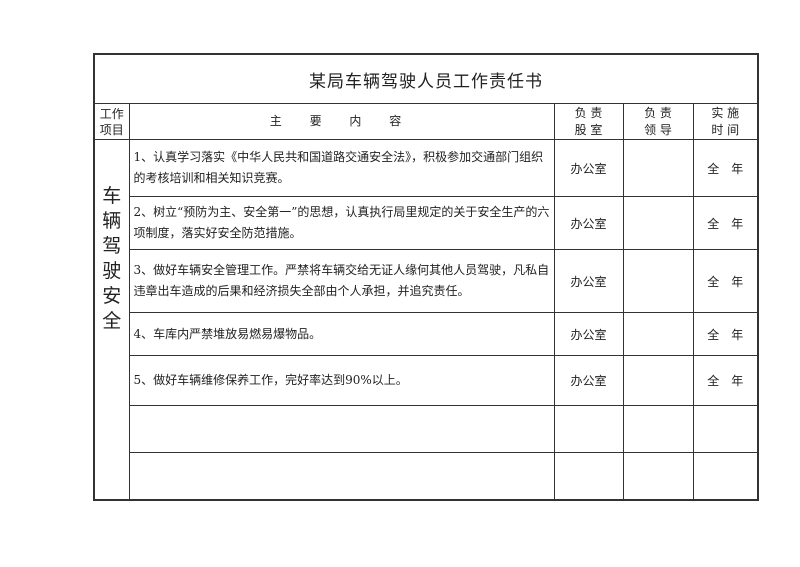 The image size is (800, 567). Describe the element at coordinates (341, 121) in the screenshot. I see `header-content: 主 要 内 容` at that location.